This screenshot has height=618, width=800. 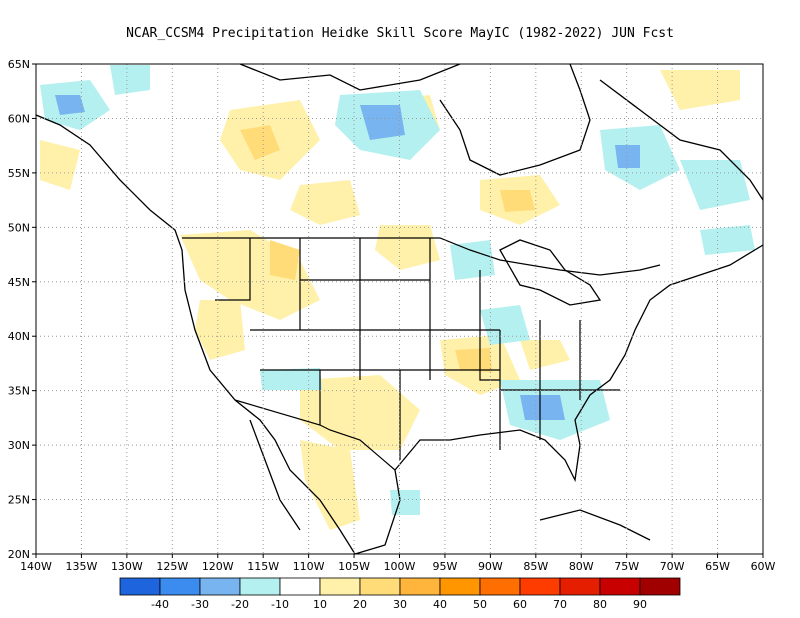 I want to click on lat-tick-label: 30N, so click(x=19, y=445).